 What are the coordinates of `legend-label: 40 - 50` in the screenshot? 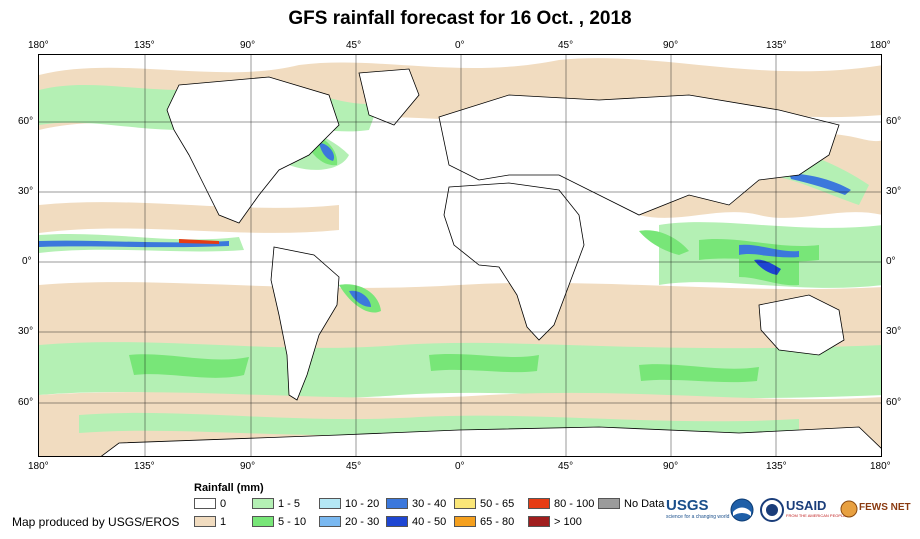 It's located at (429, 522).